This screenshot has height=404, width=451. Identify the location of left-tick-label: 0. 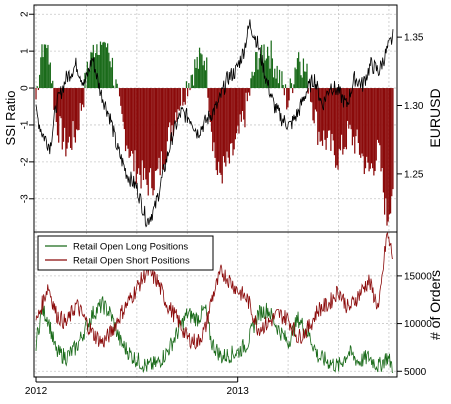
(25, 88).